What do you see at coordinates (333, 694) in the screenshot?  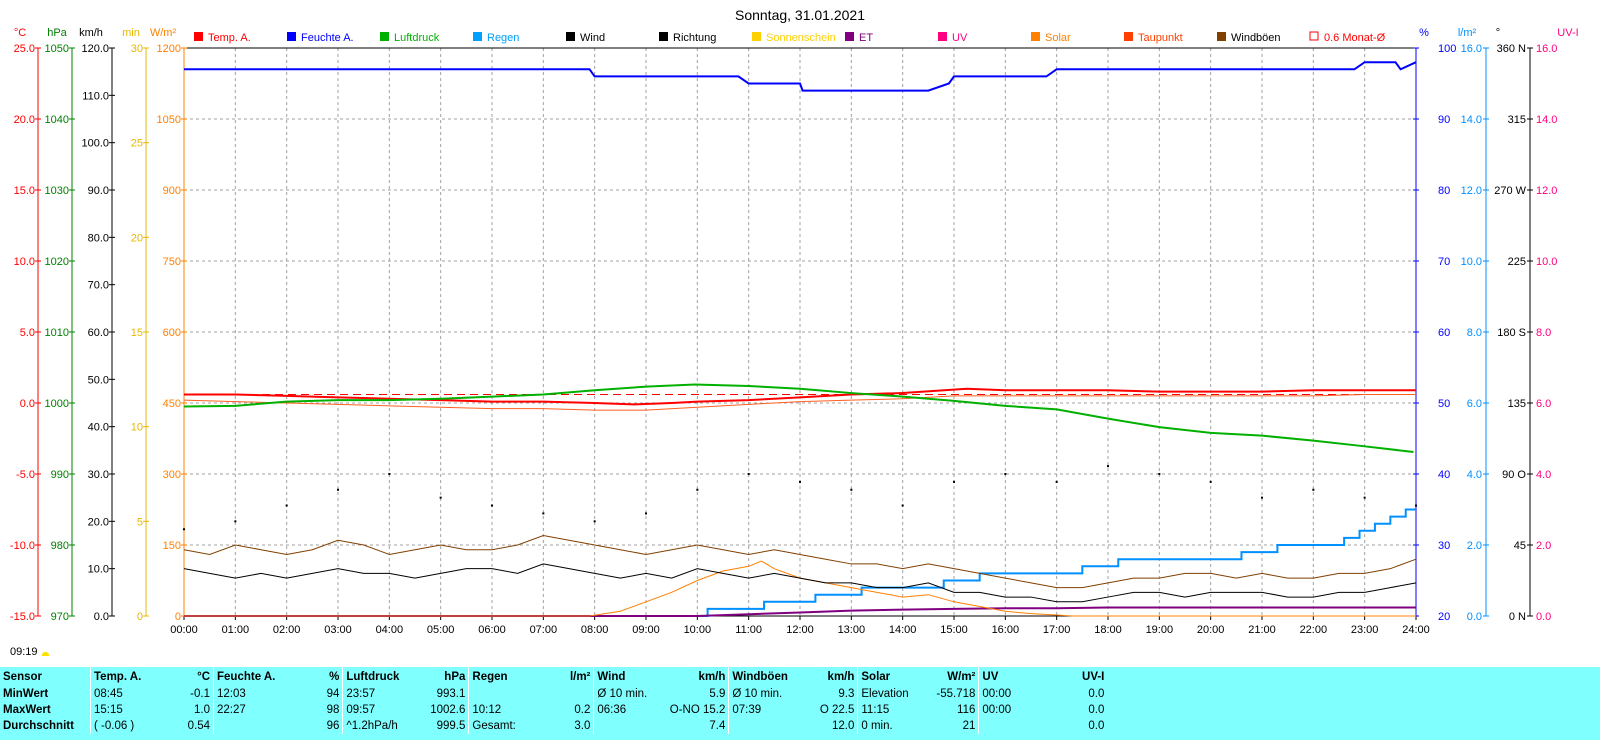 I see `stat-cell: 94` at bounding box center [333, 694].